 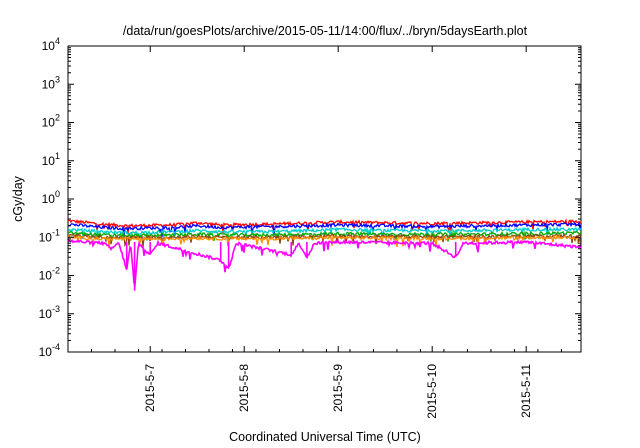 I want to click on x-tick-label: 2015-5-7, so click(x=150, y=388).